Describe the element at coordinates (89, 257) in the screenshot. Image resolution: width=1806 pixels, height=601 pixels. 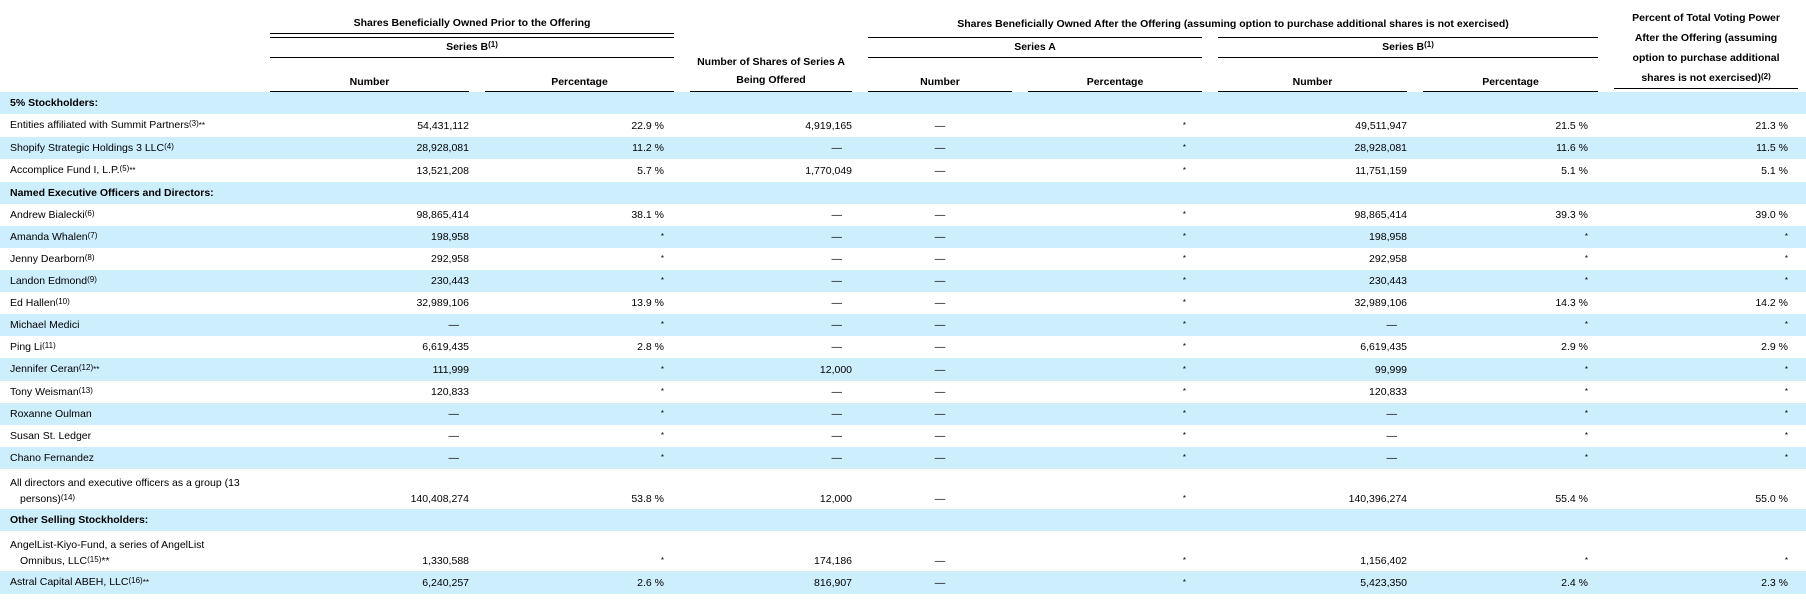
I see `footnote-ref: (8)` at that location.